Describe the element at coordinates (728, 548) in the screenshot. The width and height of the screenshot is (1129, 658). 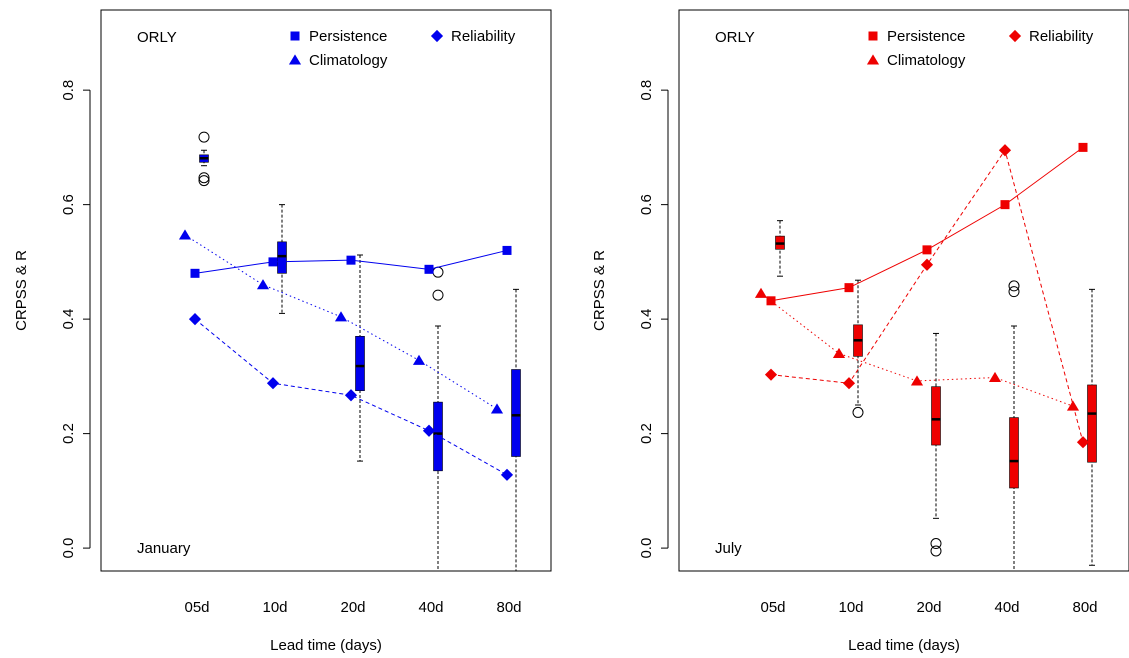
I see `month-label: July` at that location.